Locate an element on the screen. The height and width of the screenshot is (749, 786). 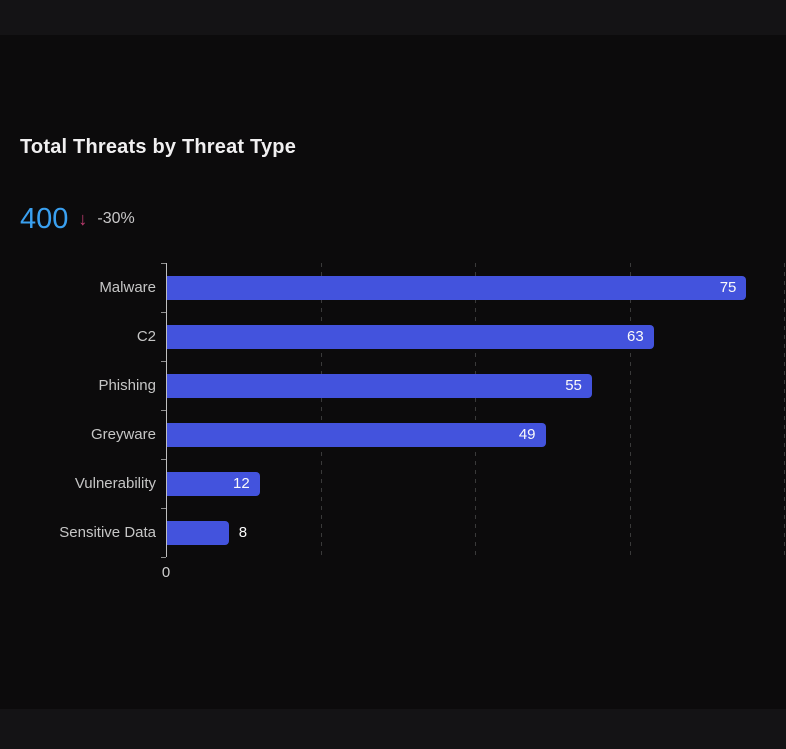
bar-sensitive-data is located at coordinates (198, 532).